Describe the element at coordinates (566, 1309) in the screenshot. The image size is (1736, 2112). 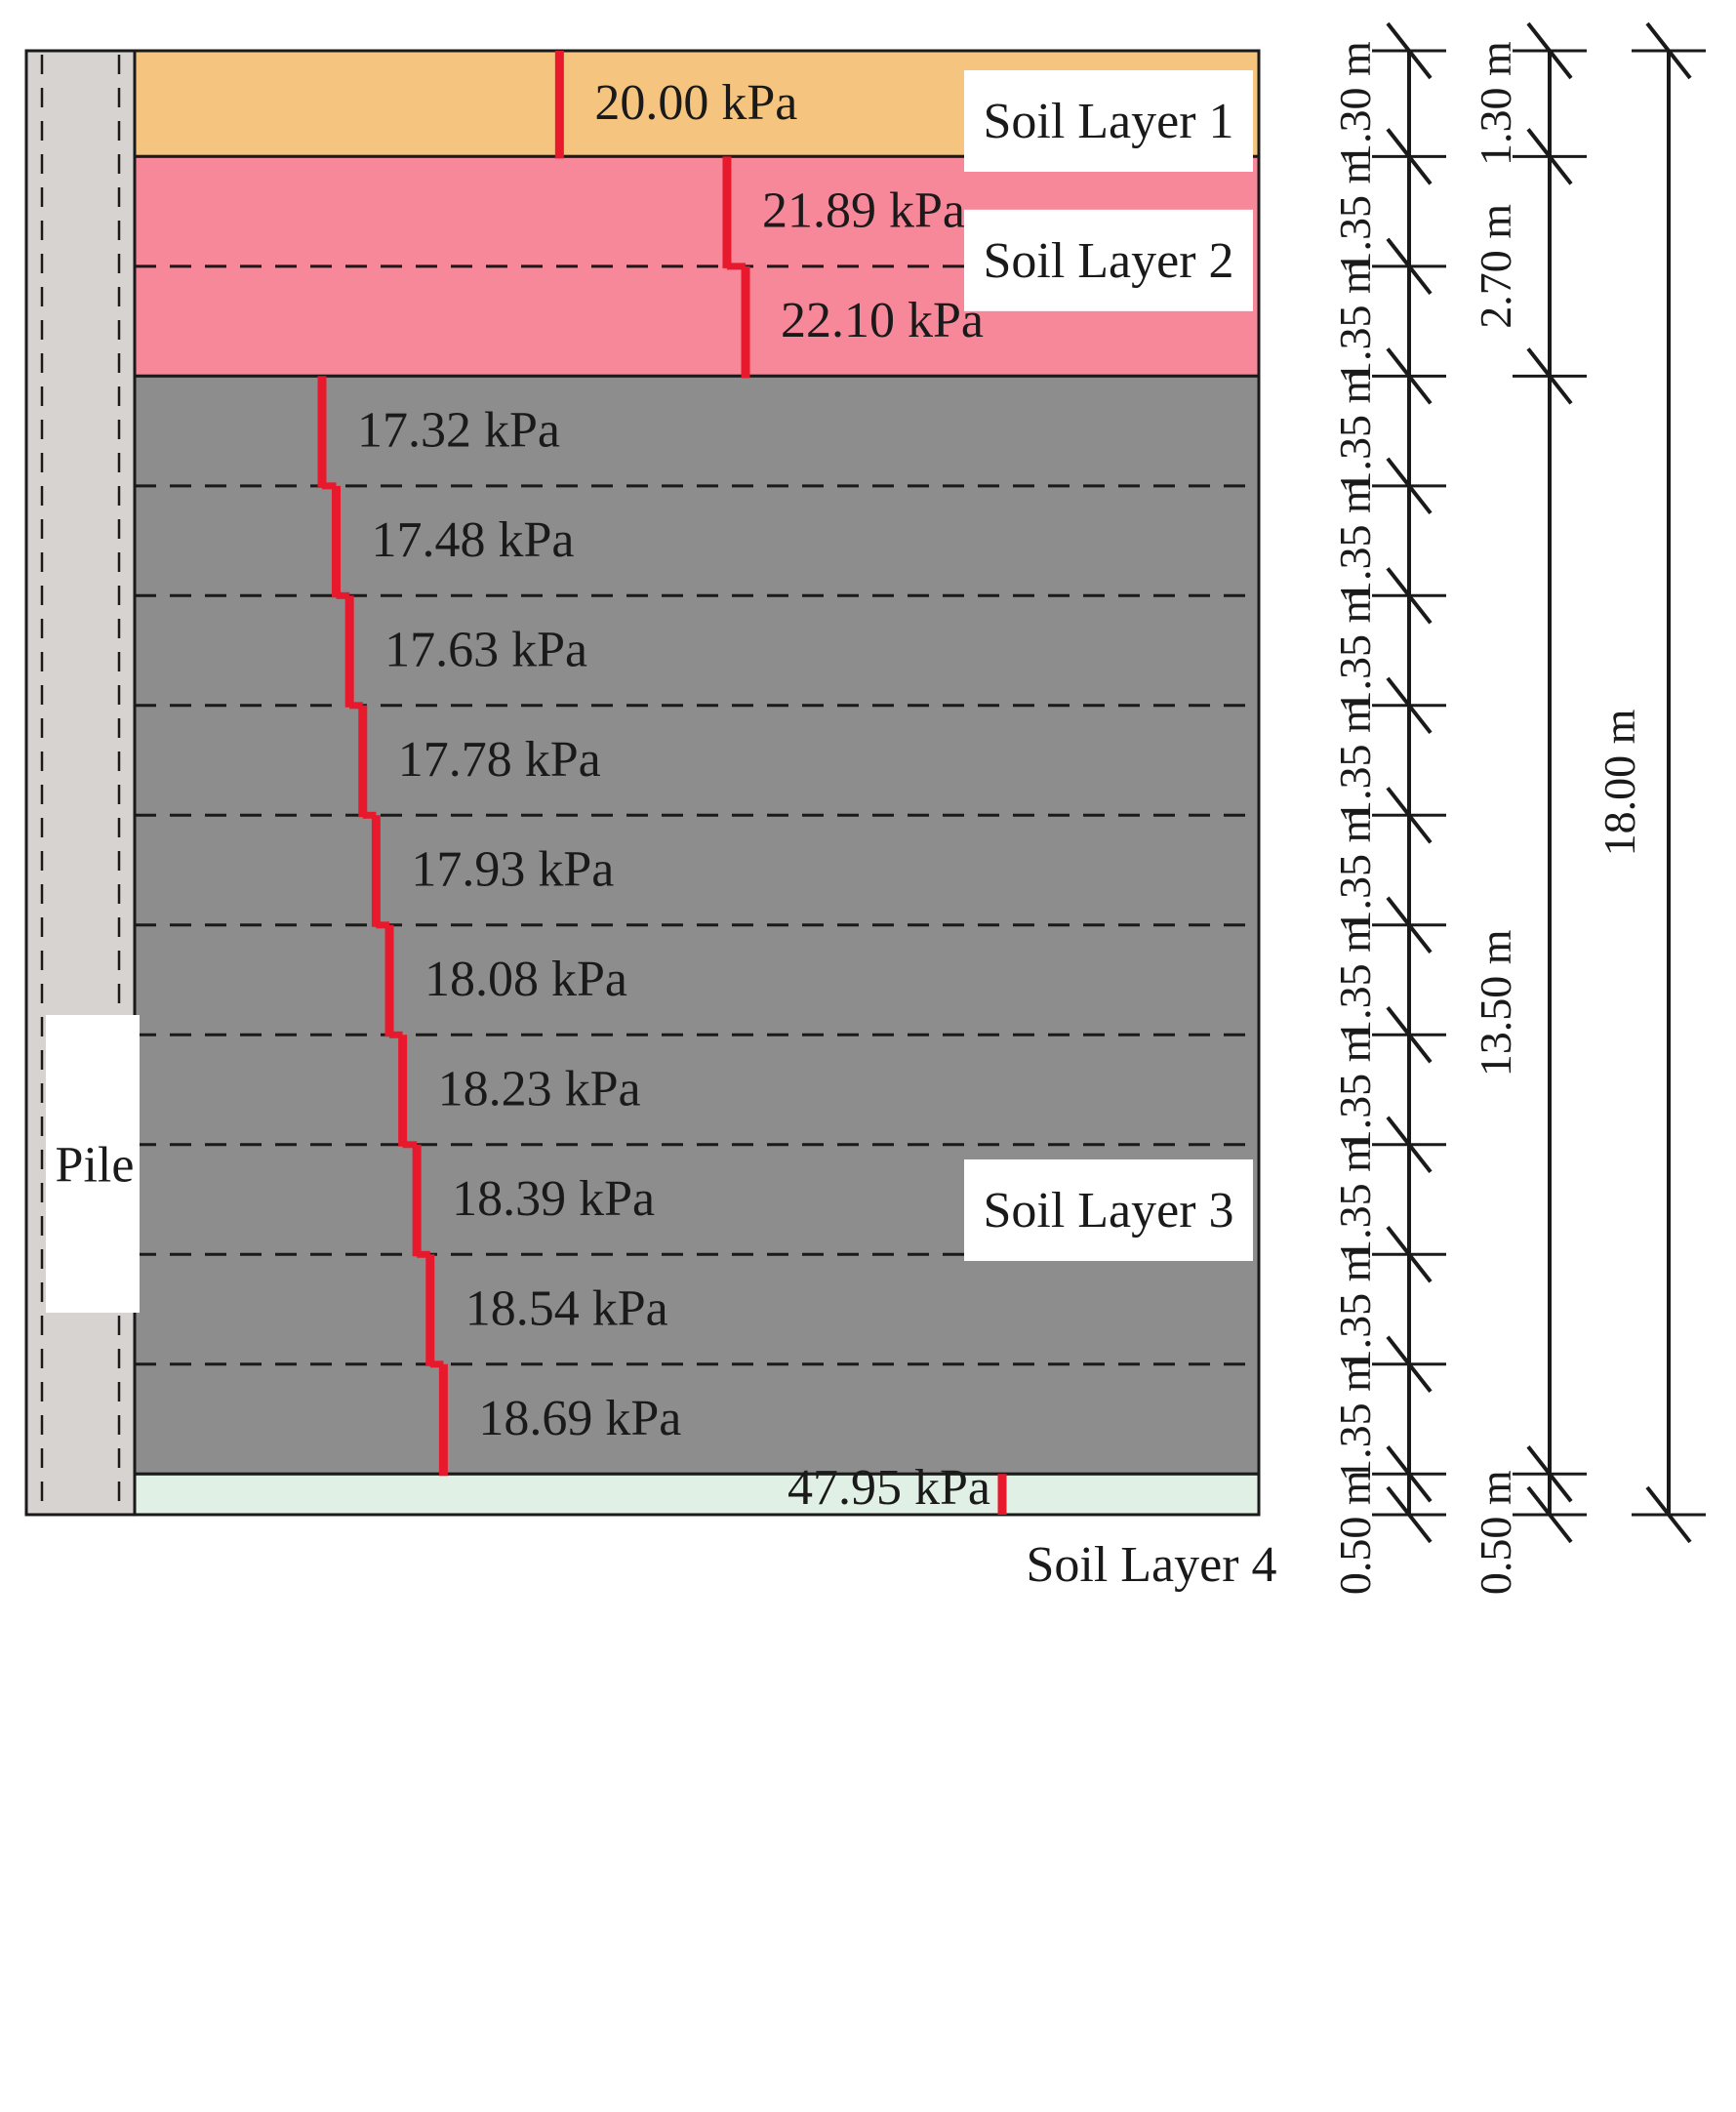
I see `stress-value-label: 18.54 kPa` at that location.